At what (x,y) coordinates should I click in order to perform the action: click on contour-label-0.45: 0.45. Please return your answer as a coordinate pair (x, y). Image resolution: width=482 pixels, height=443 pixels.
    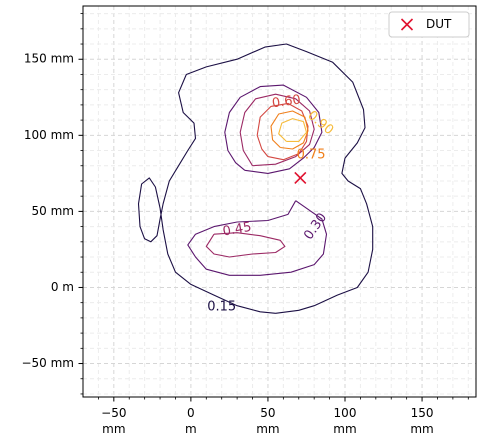
    Looking at the image, I should click on (237, 230).